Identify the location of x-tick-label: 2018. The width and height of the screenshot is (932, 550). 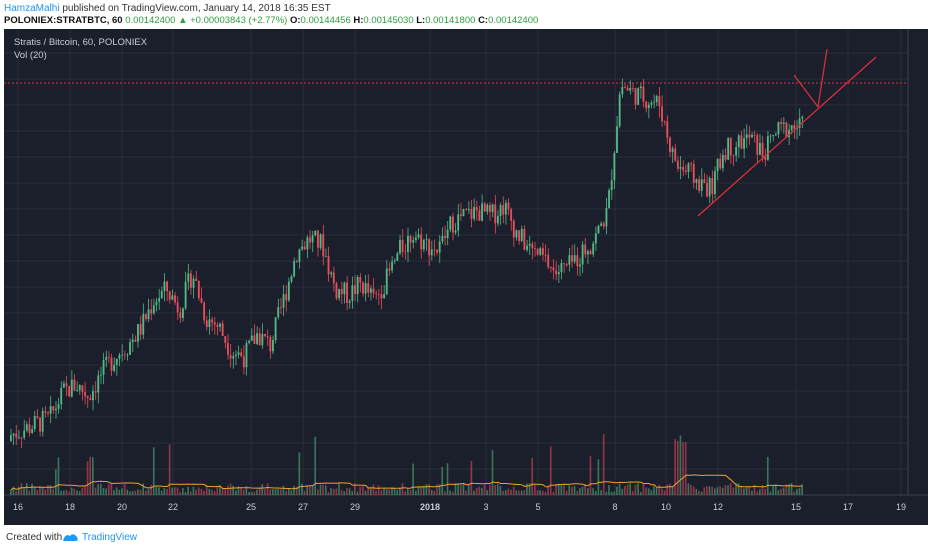
(430, 507).